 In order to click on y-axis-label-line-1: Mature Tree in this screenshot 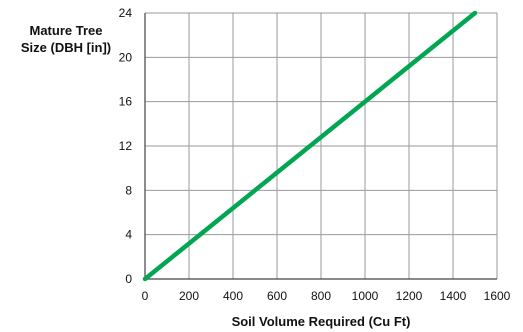, I will do `click(66, 30)`.